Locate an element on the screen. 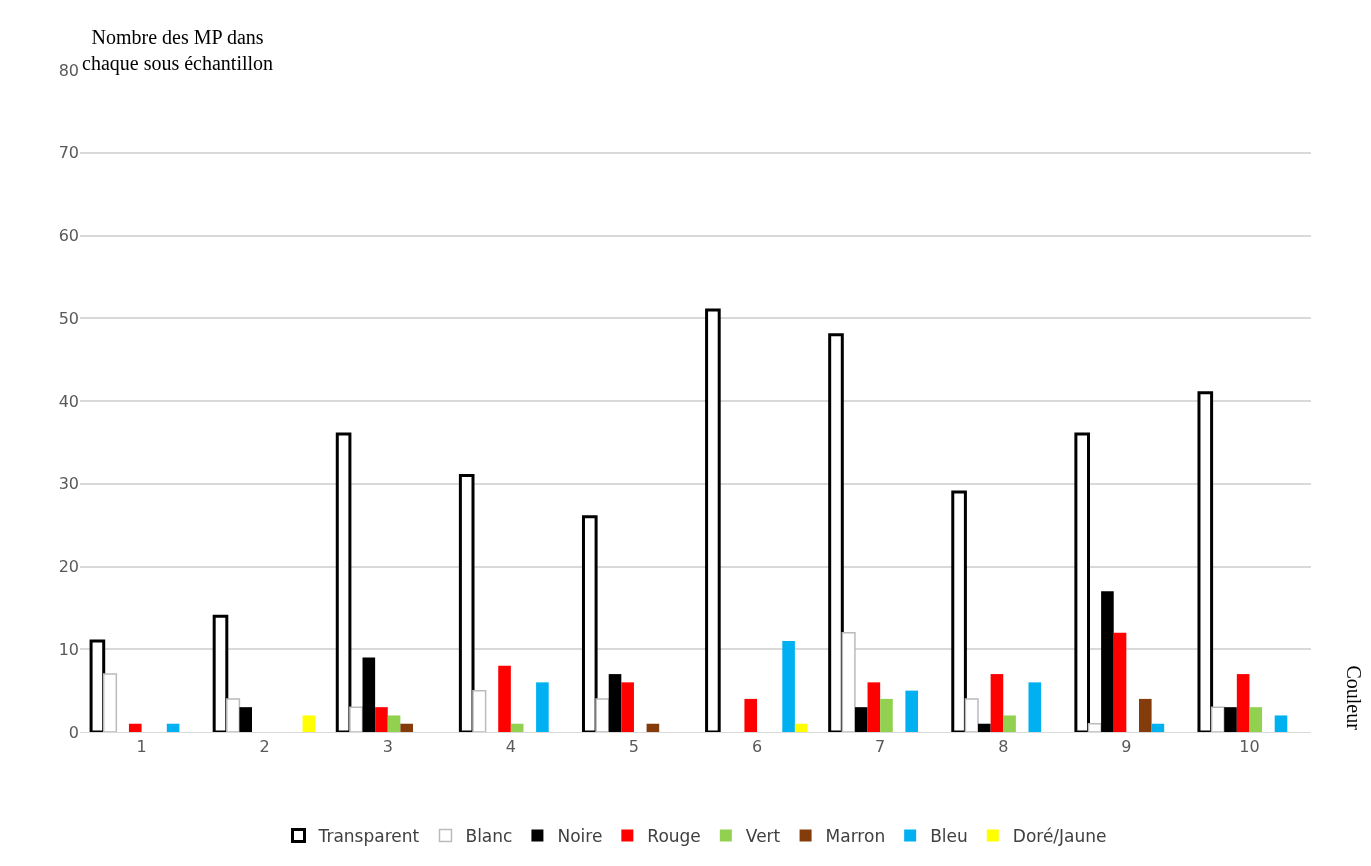 This screenshot has width=1371, height=866. legend-label: Doré/Jaune is located at coordinates (1059, 836).